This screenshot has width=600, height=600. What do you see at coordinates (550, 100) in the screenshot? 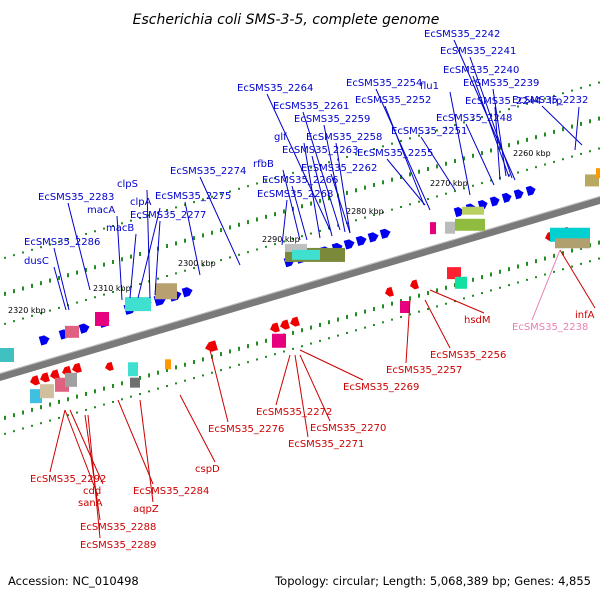
I see `forward-gene-label: EcSMS35_2232` at bounding box center [550, 100].